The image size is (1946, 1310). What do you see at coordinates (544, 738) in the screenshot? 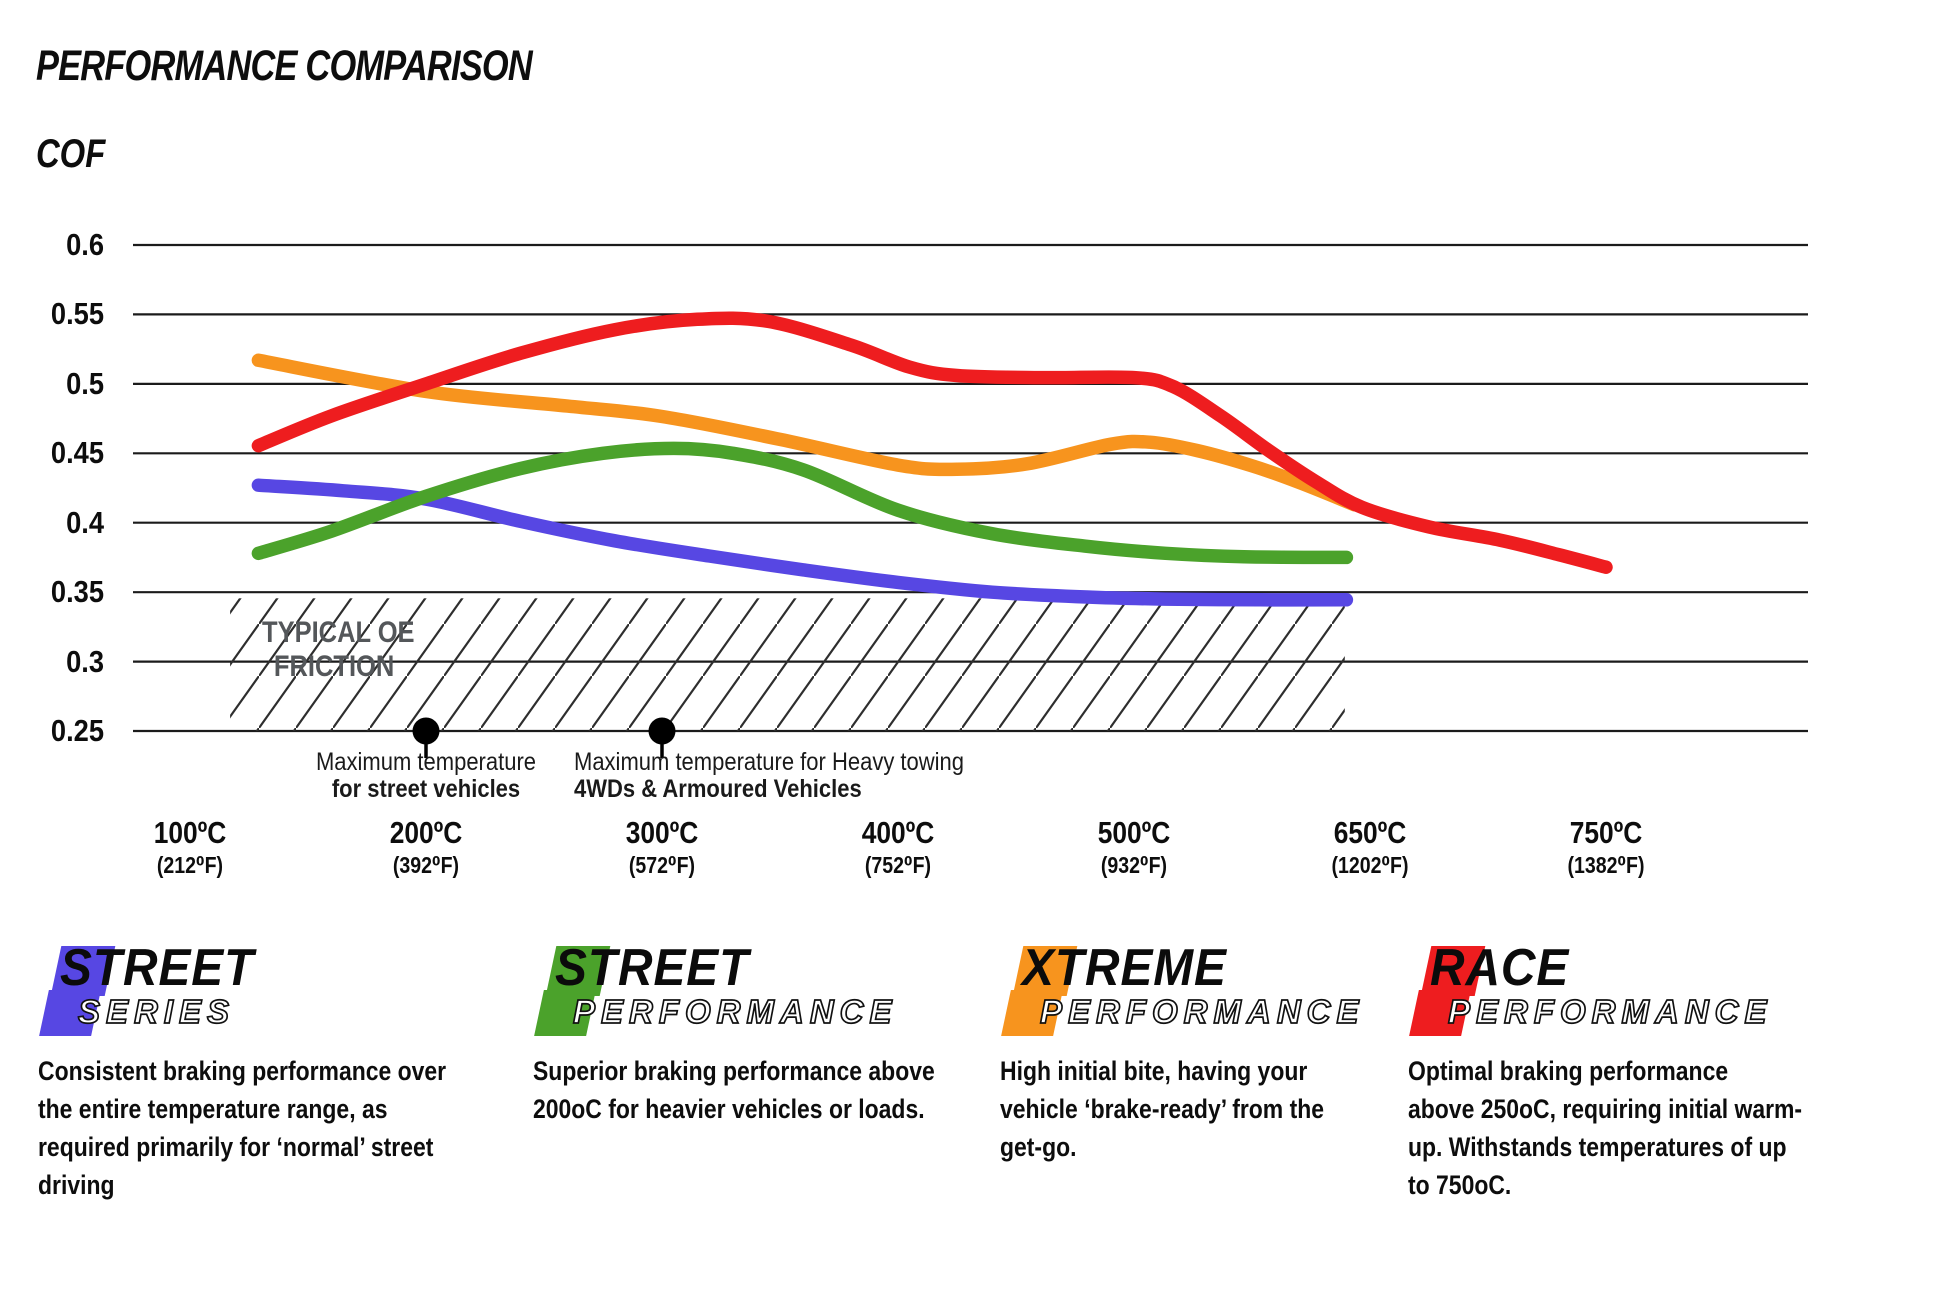
I see `temperature-marker-dots` at bounding box center [544, 738].